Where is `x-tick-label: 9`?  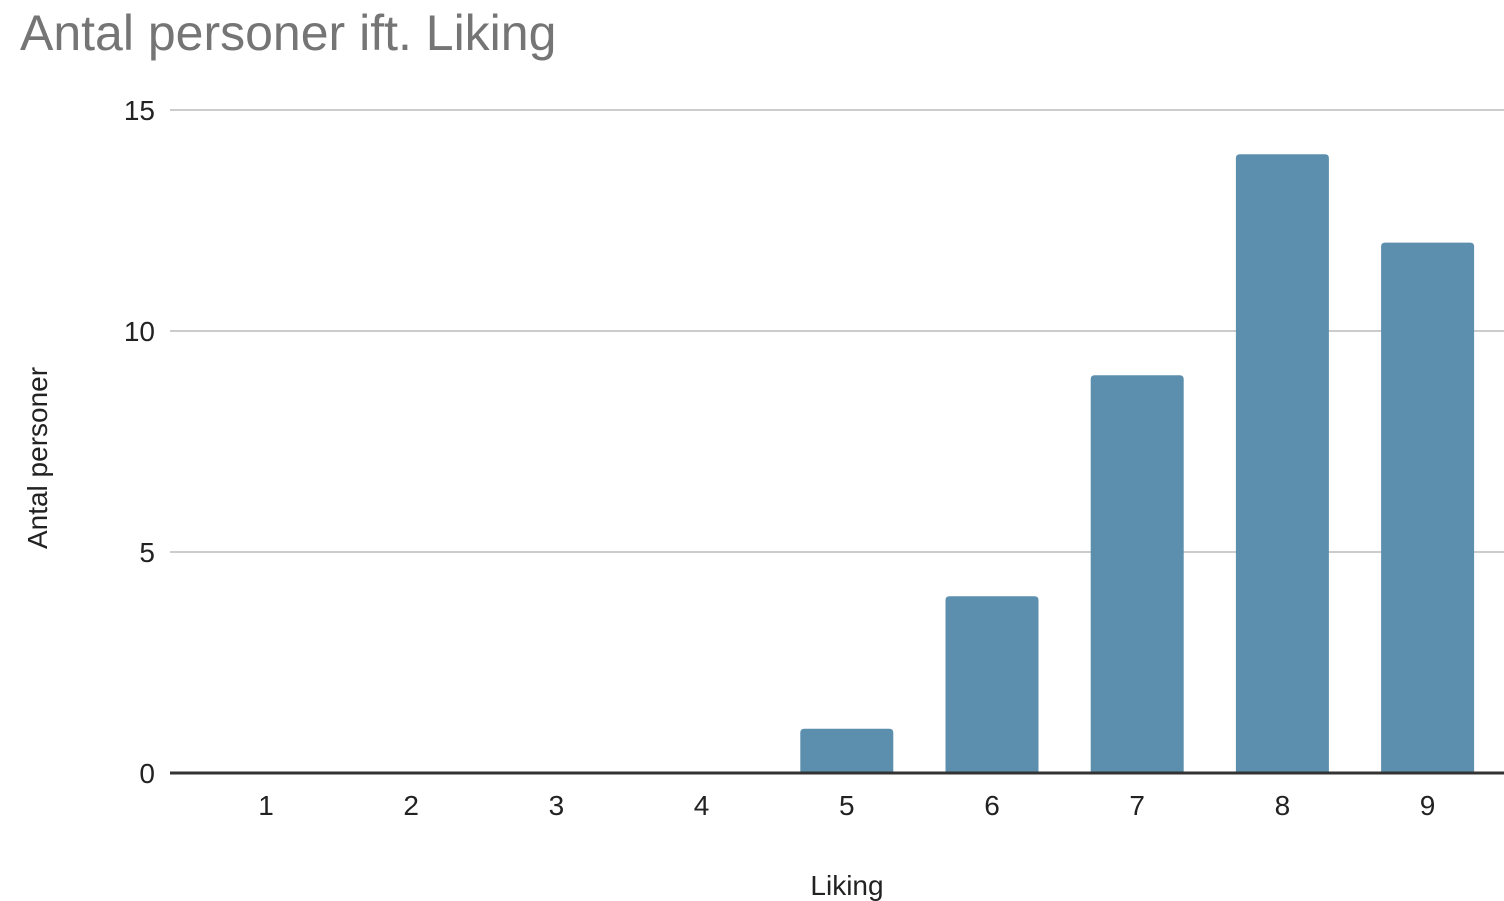 x-tick-label: 9 is located at coordinates (1428, 805).